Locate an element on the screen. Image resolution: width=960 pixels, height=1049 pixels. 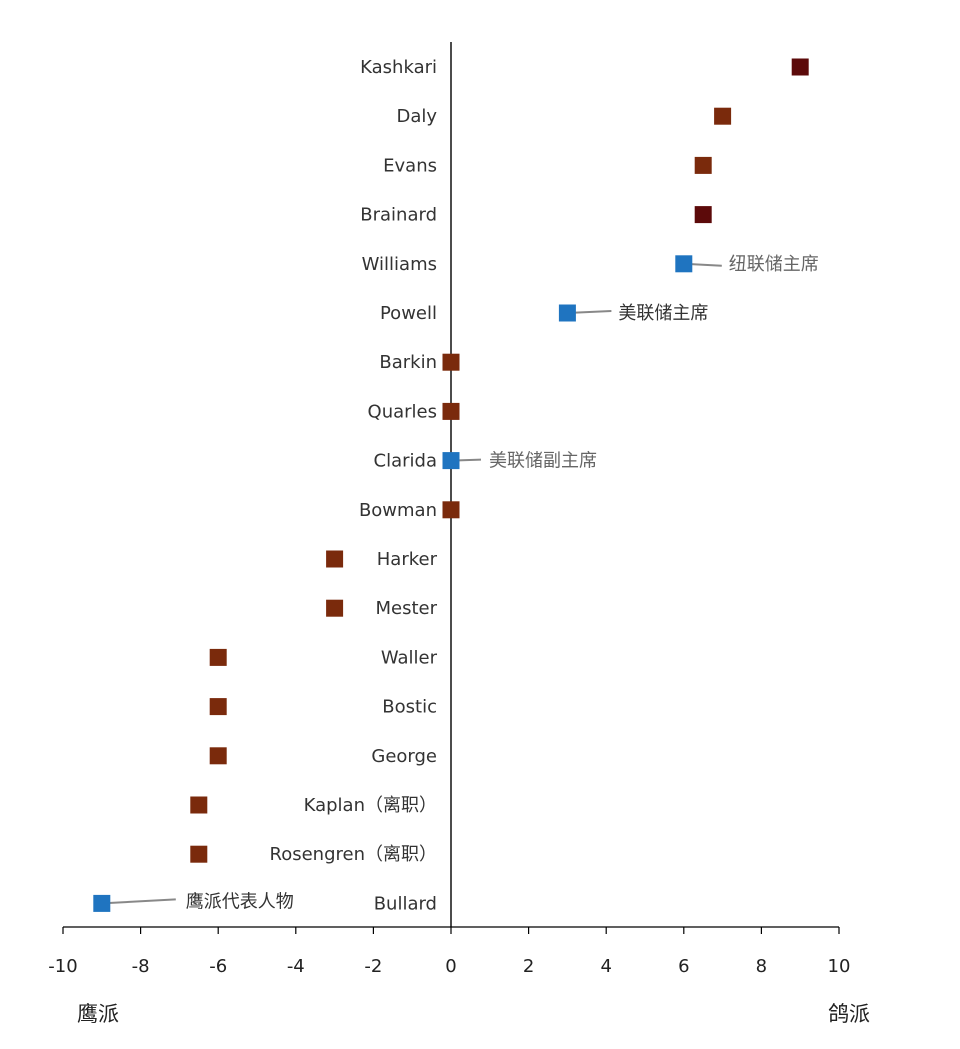
member-label: Harker is located at coordinates (407, 559).